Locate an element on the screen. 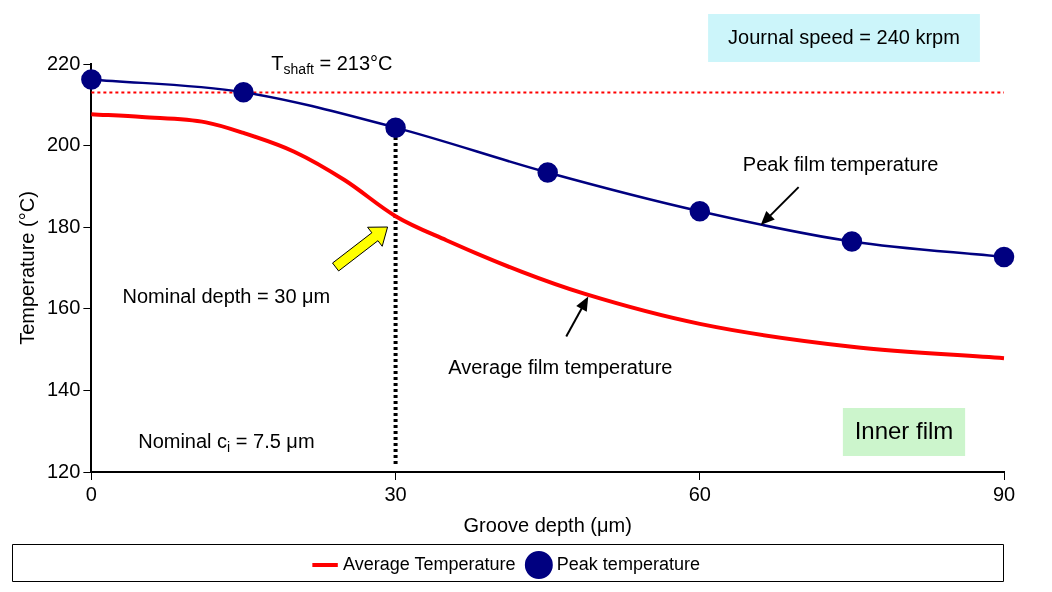 The image size is (1052, 592). annotation: Nominal depth = 30 μm is located at coordinates (226, 295).